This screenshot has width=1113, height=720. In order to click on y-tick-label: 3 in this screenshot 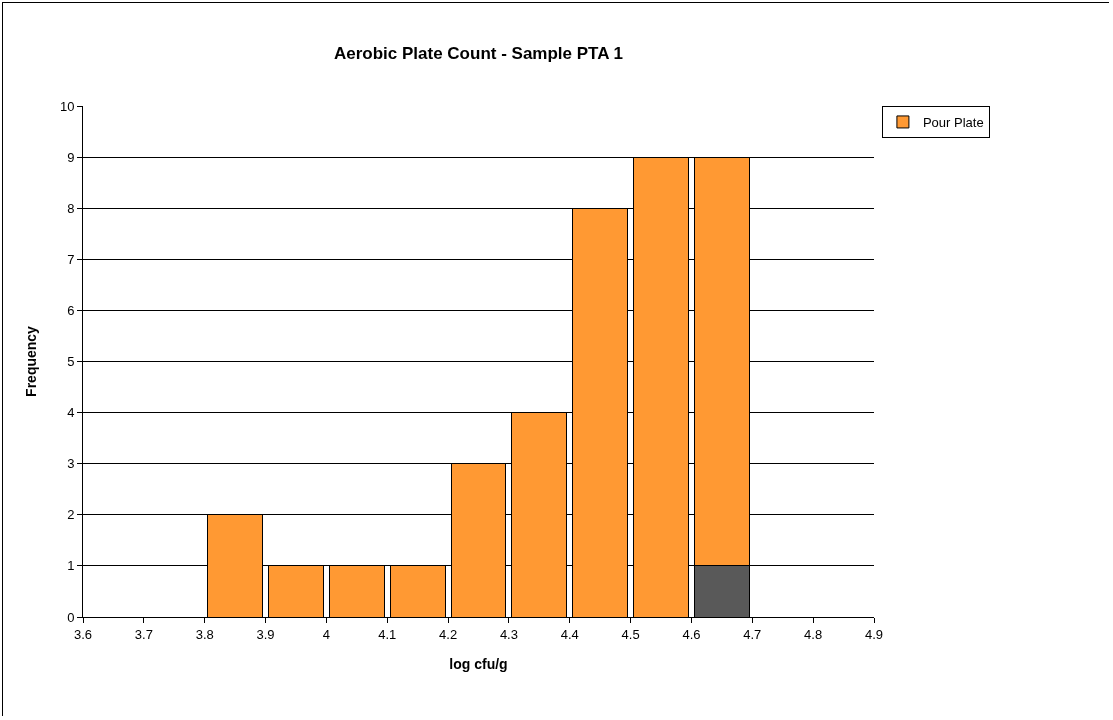, I will do `click(71, 464)`.